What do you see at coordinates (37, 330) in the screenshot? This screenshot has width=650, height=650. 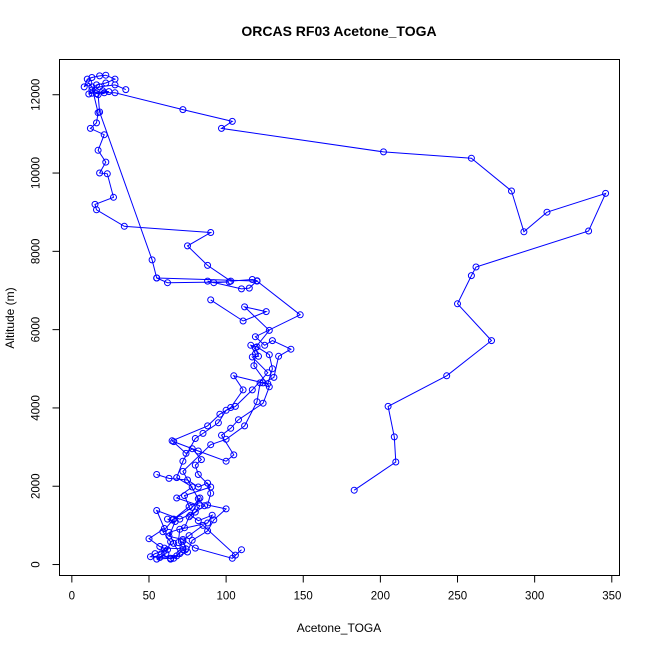 I see `y-tick-label: 6000` at bounding box center [37, 330].